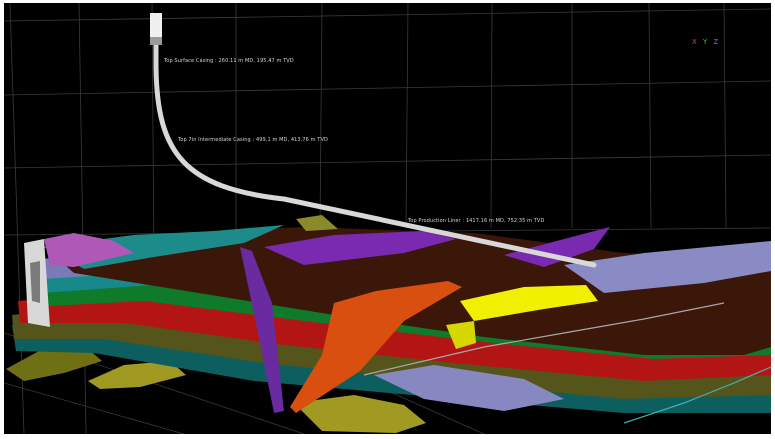  Describe the element at coordinates (54, 364) in the screenshot. I see `horizon-yellow-base-left` at that location.